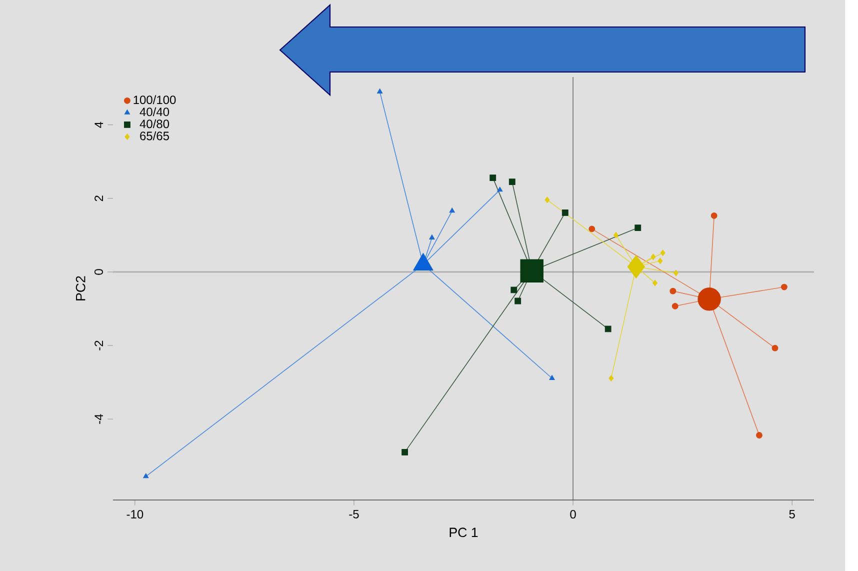  I want to click on y-axis-title: PC2, so click(81, 288).